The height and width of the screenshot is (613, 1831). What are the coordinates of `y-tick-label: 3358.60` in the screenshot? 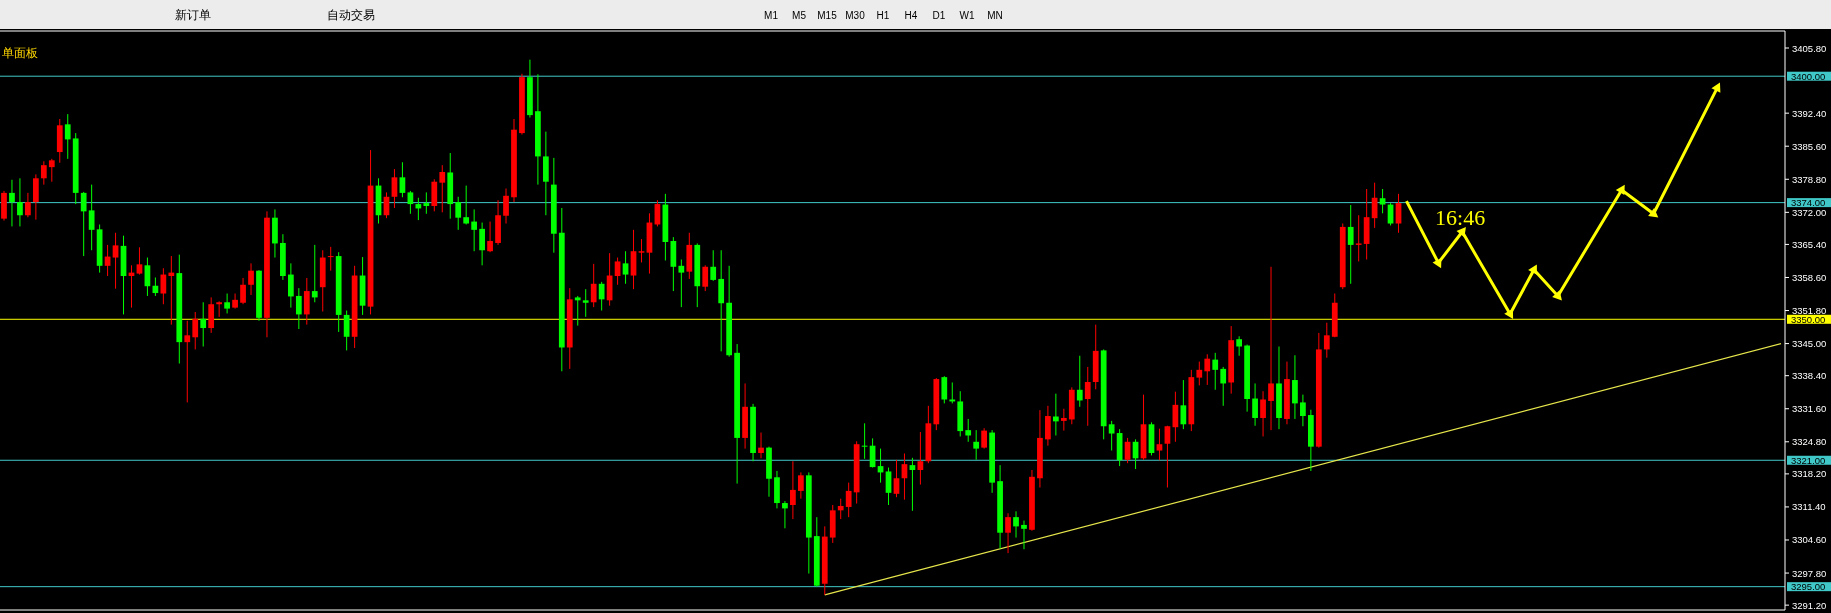 It's located at (1809, 277).